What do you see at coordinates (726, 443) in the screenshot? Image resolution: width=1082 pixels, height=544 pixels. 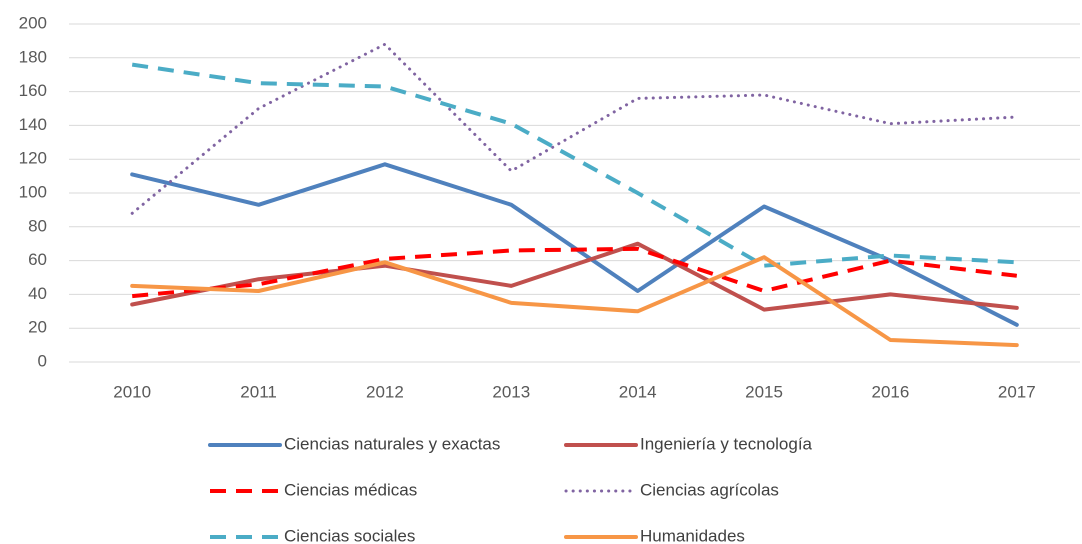 I see `legend-label: Ingeniería y tecnología` at bounding box center [726, 443].